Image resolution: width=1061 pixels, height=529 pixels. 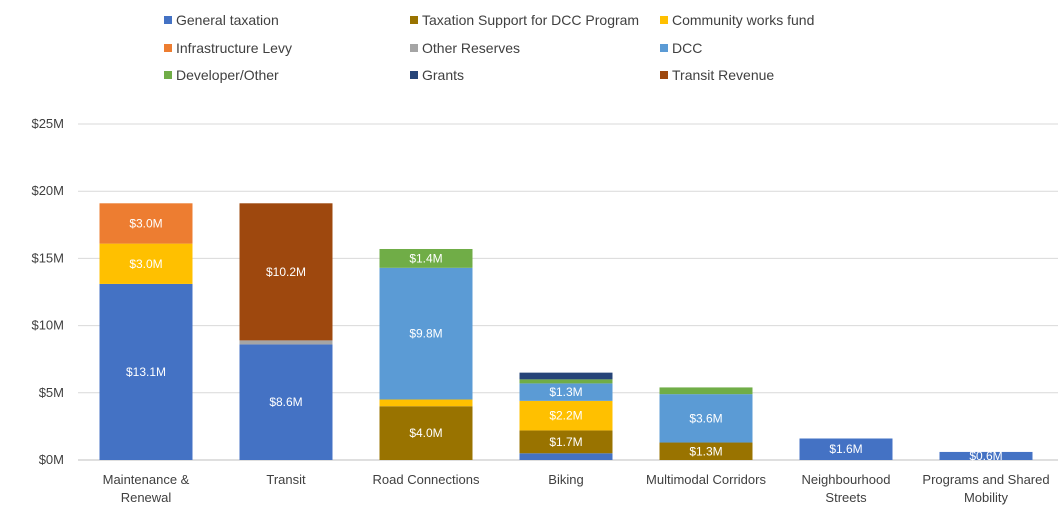 I want to click on x-category-label-2: Road Connections, so click(x=426, y=479).